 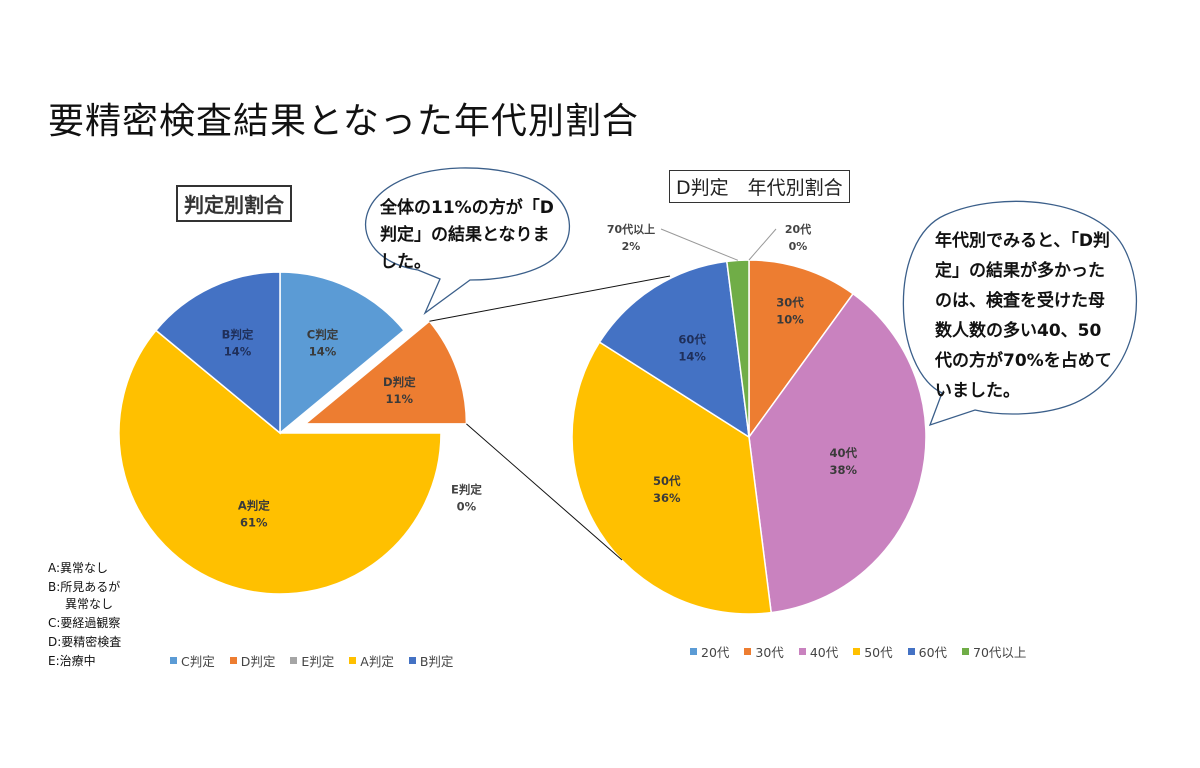 What do you see at coordinates (234, 203) in the screenshot?
I see `left-chart-title: 判定別割合` at bounding box center [234, 203].